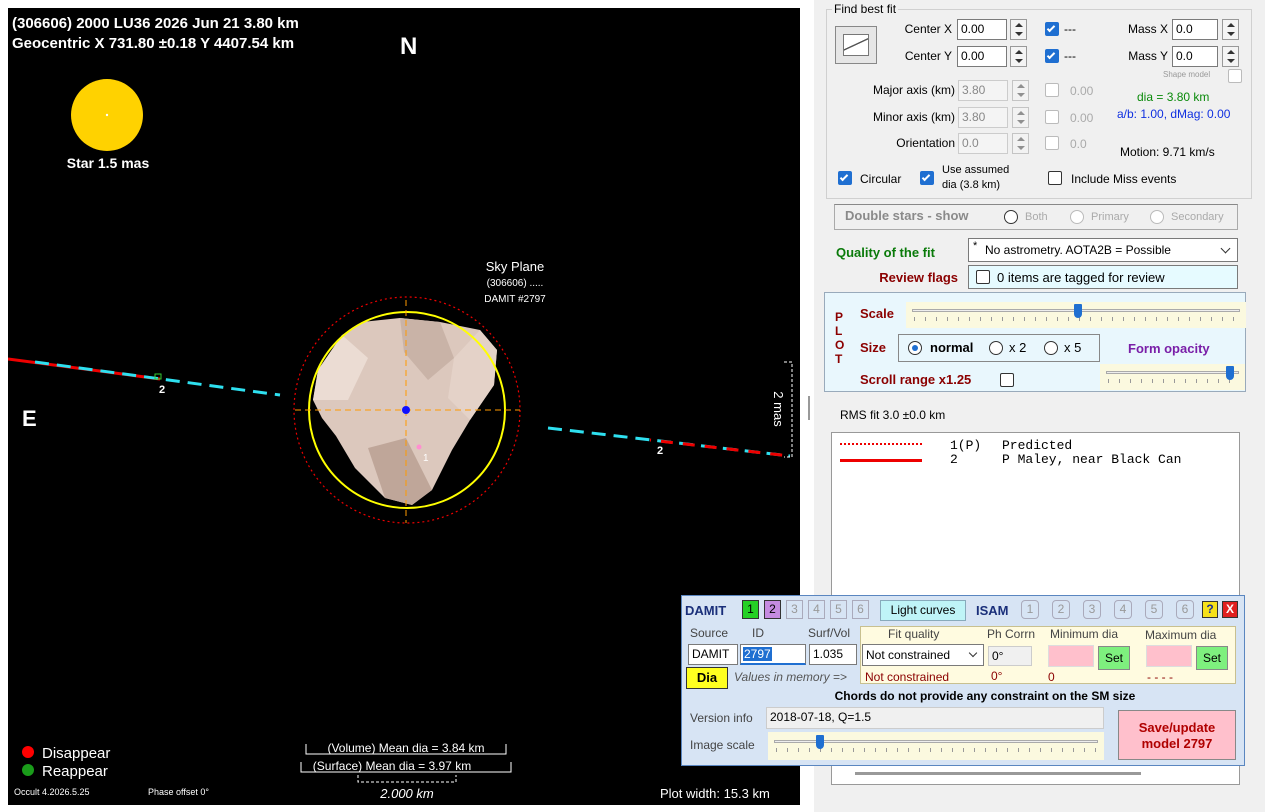  Describe the element at coordinates (707, 678) in the screenshot. I see `dia-button: Dia` at that location.